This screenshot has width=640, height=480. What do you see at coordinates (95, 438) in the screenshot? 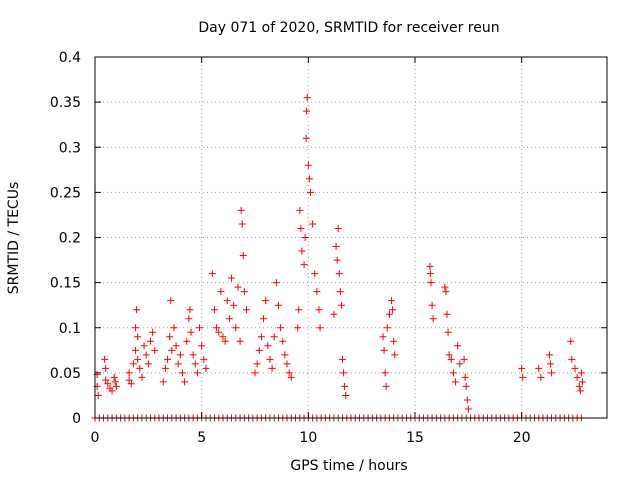
I see `x-tick-label: 0` at bounding box center [95, 438].